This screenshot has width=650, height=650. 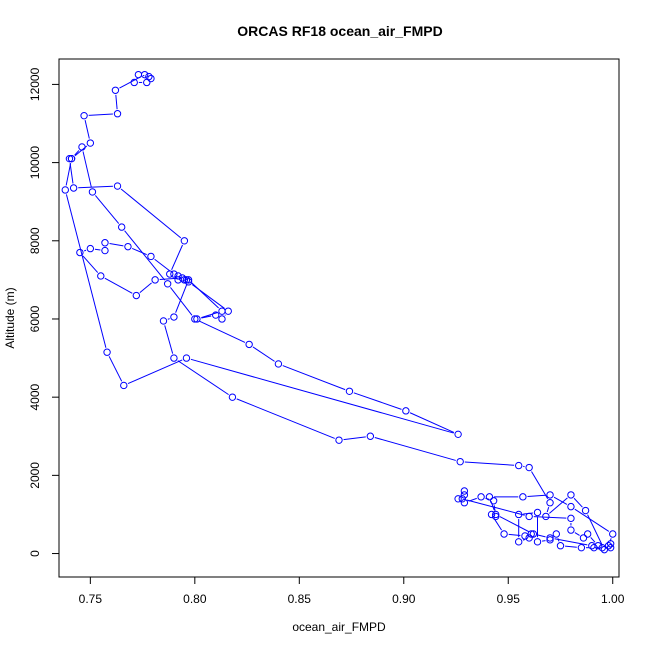 I want to click on x-tick-label: 0.80, so click(x=195, y=599).